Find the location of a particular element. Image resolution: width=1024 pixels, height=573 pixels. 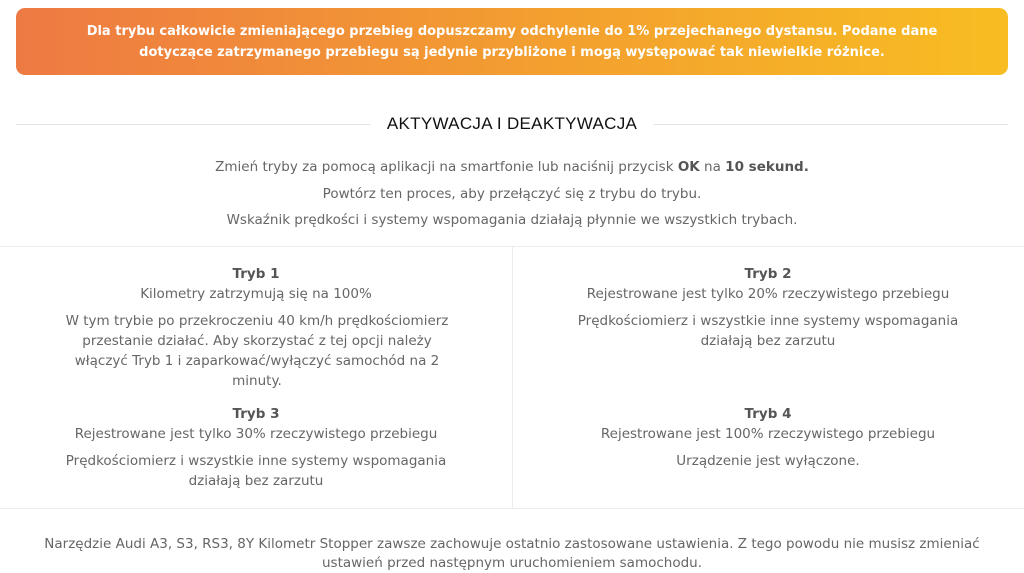

mode-title: Tryb 4 is located at coordinates (768, 414).